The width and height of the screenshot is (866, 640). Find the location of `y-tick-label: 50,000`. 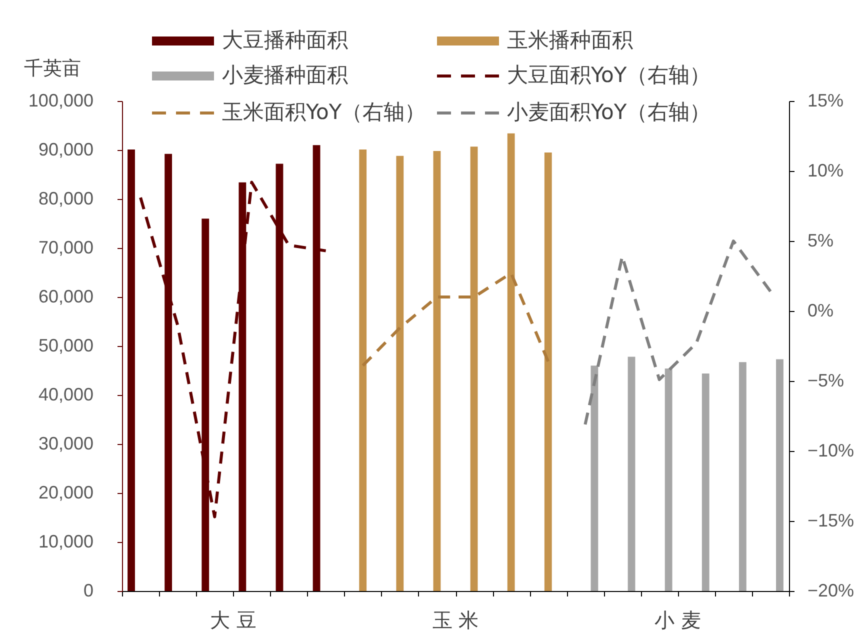

y-tick-label: 50,000 is located at coordinates (66, 346).